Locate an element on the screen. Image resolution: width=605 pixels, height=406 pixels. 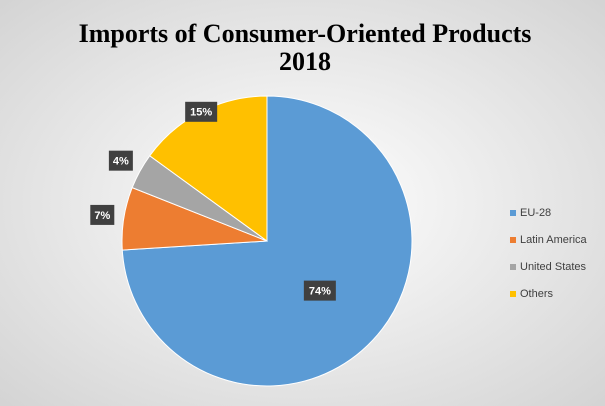
data-label: 74% is located at coordinates (320, 292).